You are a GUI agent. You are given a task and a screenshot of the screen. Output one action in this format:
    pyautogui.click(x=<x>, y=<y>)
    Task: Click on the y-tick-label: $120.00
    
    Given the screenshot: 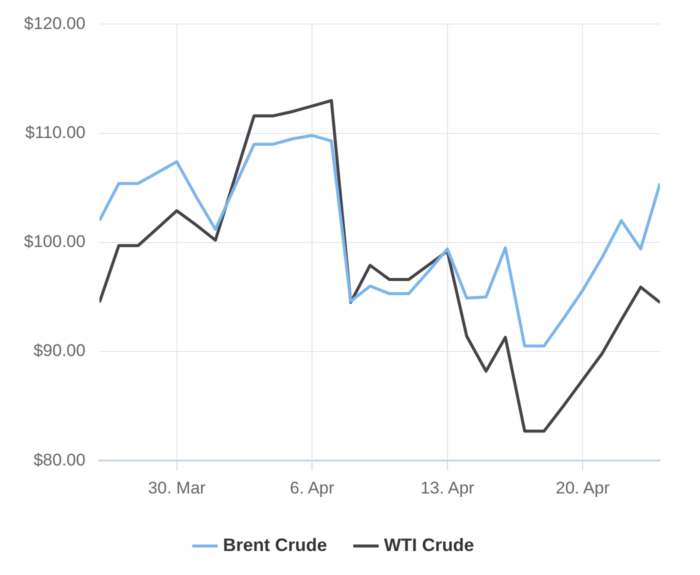 What is the action you would take?
    pyautogui.click(x=55, y=23)
    